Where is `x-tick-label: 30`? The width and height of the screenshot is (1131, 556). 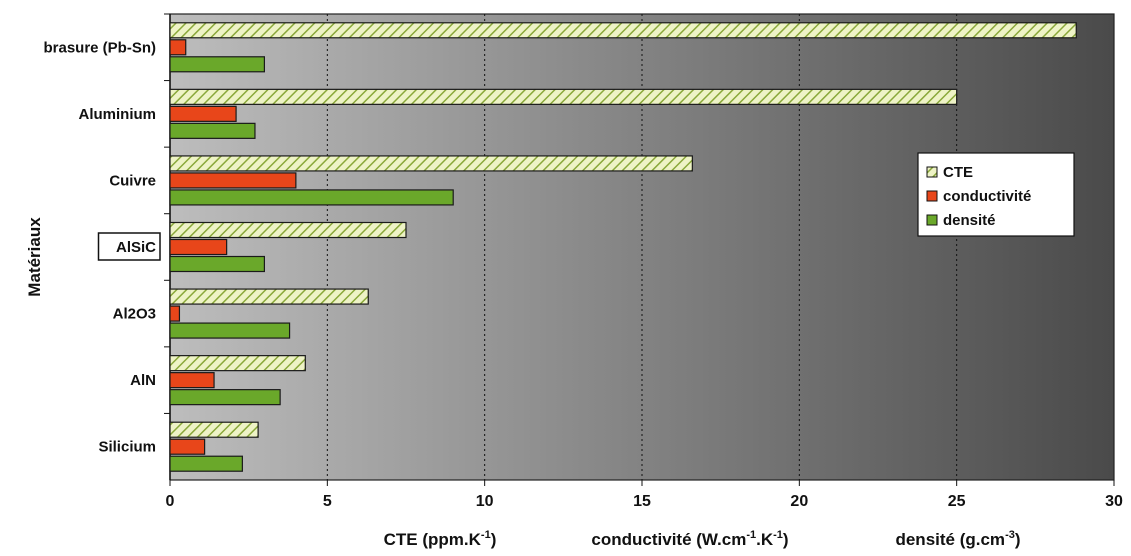 x-tick-label: 30 is located at coordinates (1114, 501).